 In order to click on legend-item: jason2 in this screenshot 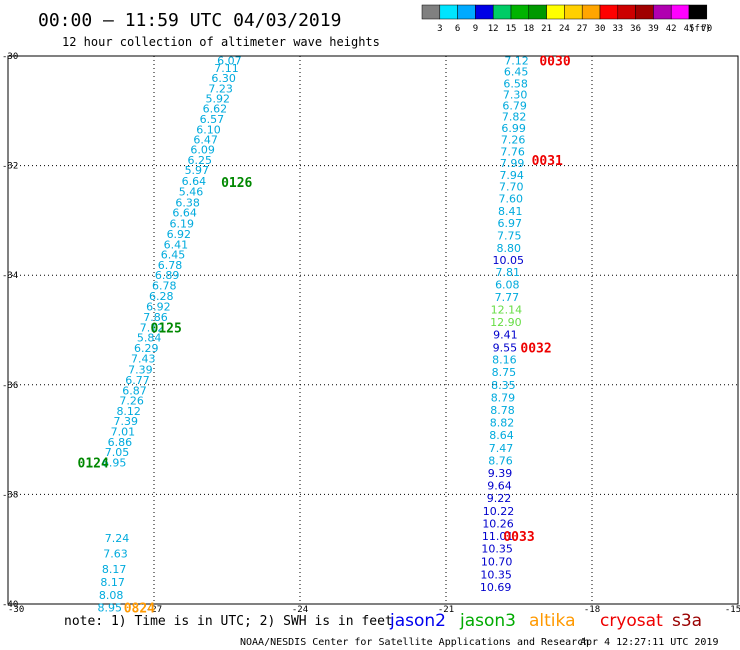, I will do `click(417, 621)`.